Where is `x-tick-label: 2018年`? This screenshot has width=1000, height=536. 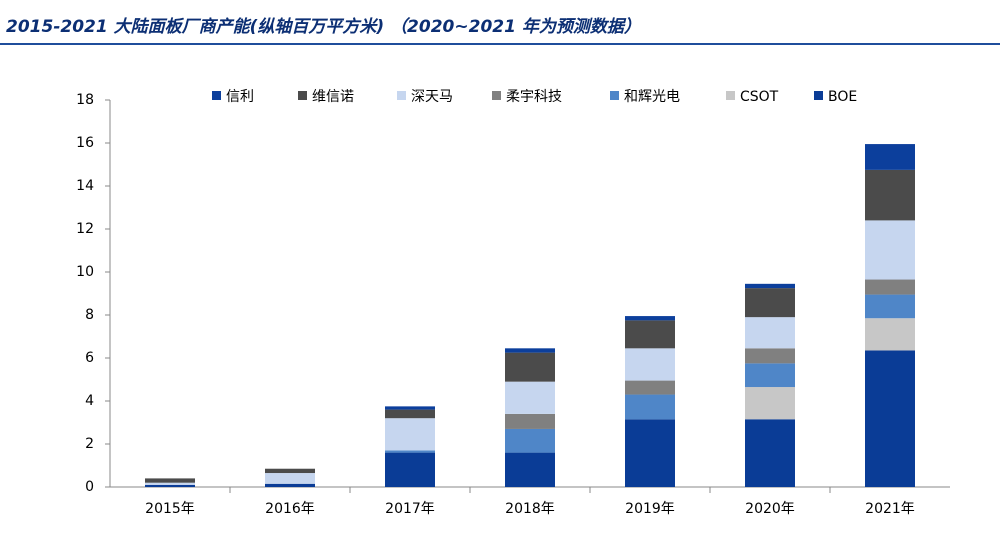
x-tick-label: 2018年 is located at coordinates (530, 509).